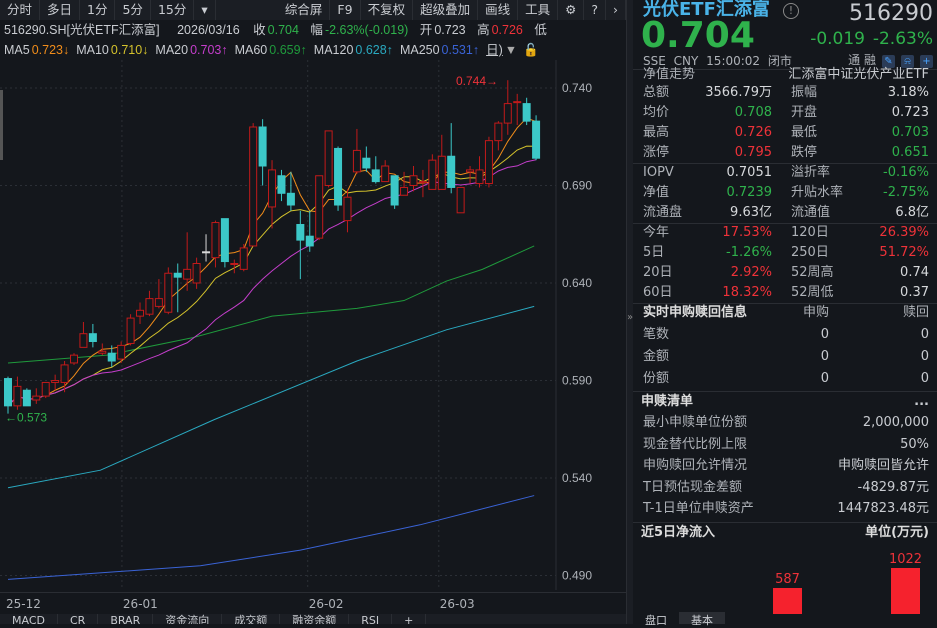  Describe the element at coordinates (333, 50) in the screenshot. I see `ma-label: MA120` at that location.